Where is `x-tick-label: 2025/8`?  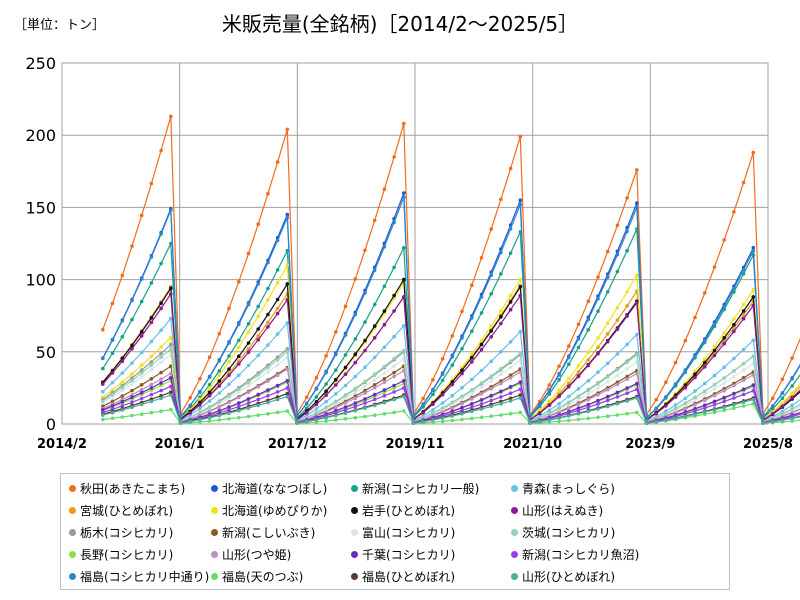
x-tick-label: 2025/8 is located at coordinates (768, 444).